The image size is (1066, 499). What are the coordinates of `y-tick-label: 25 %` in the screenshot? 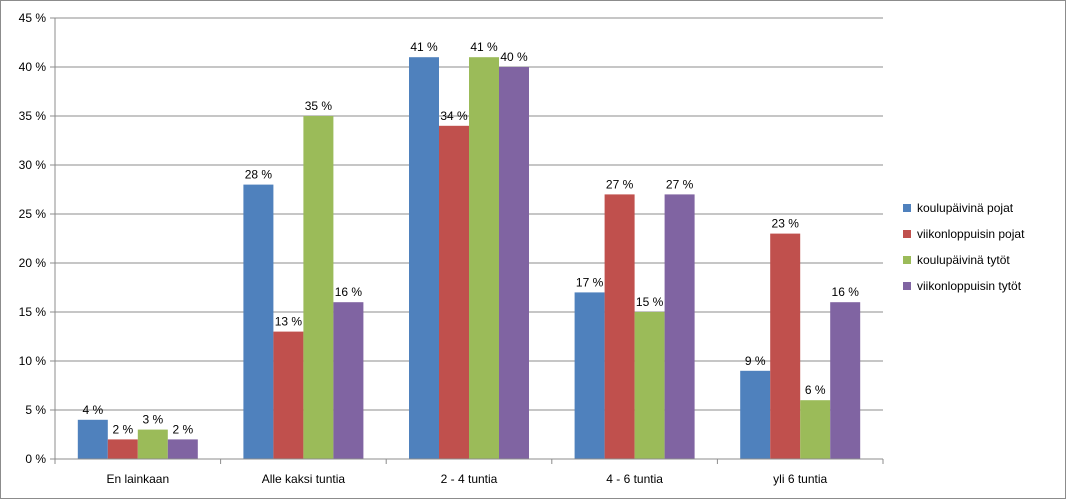 It's located at (33, 214).